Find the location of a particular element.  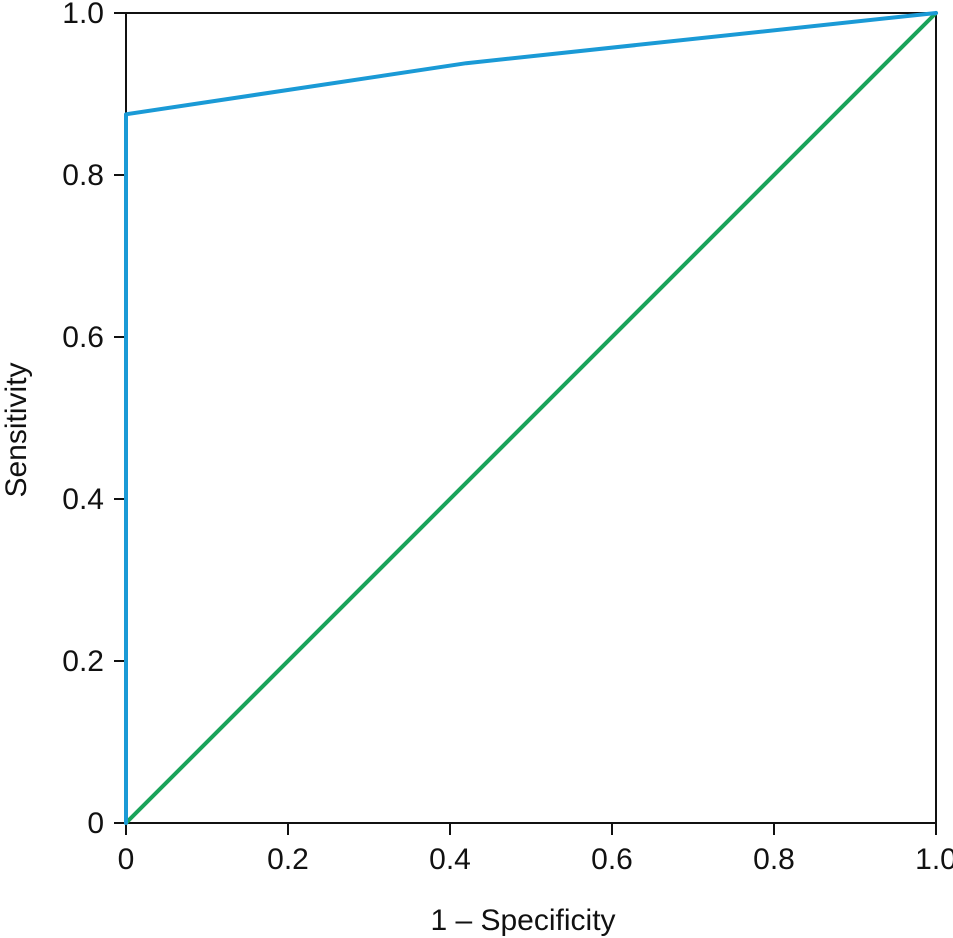

x-tick-label: 0 is located at coordinates (126, 859).